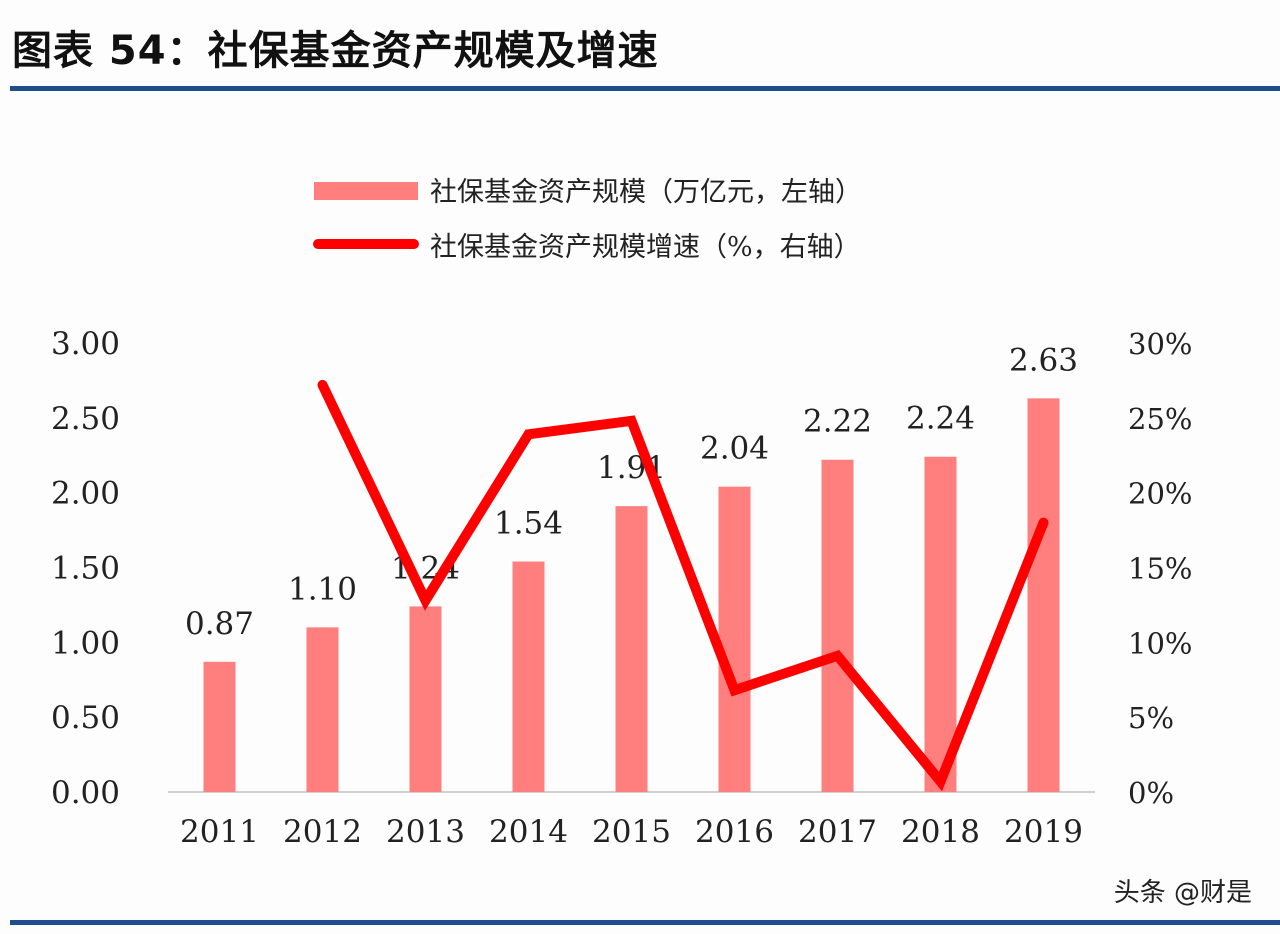  Describe the element at coordinates (1160, 494) in the screenshot. I see `right-axis-tick-label: 20%` at that location.